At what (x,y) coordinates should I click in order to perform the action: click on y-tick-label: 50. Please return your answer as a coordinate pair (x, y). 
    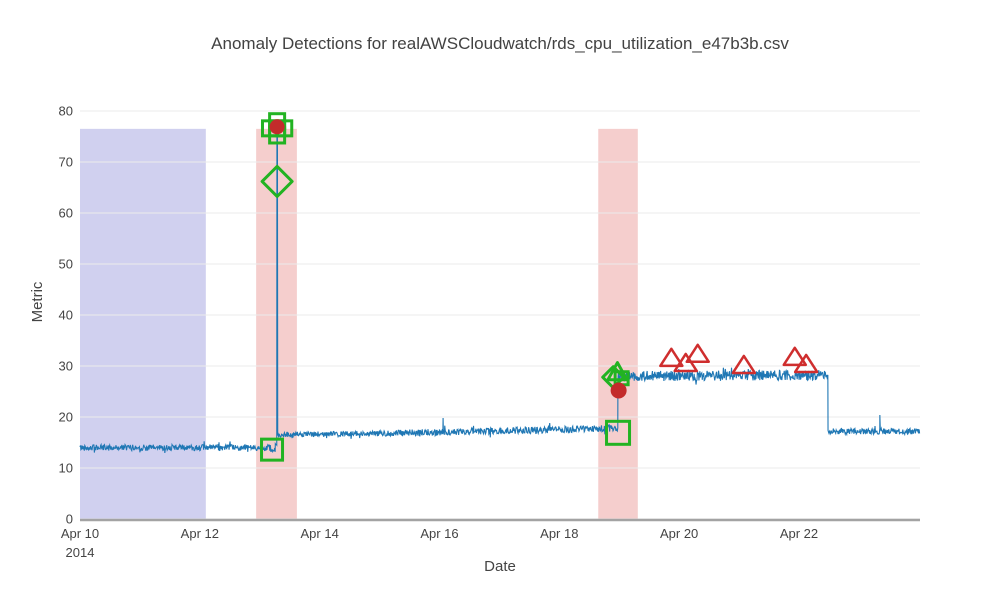
    Looking at the image, I should click on (66, 264).